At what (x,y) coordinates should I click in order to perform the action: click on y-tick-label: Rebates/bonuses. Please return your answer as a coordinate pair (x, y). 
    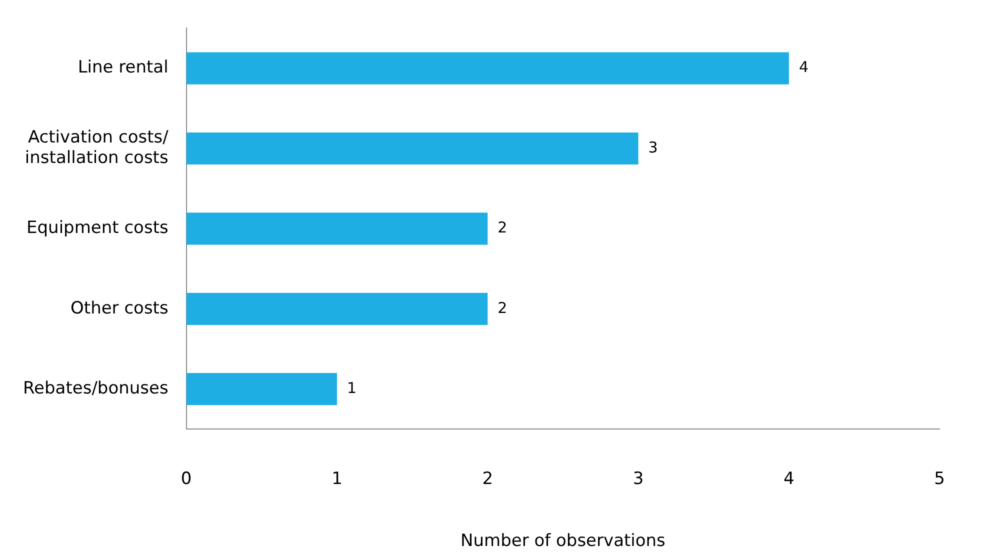
    Looking at the image, I should click on (95, 388).